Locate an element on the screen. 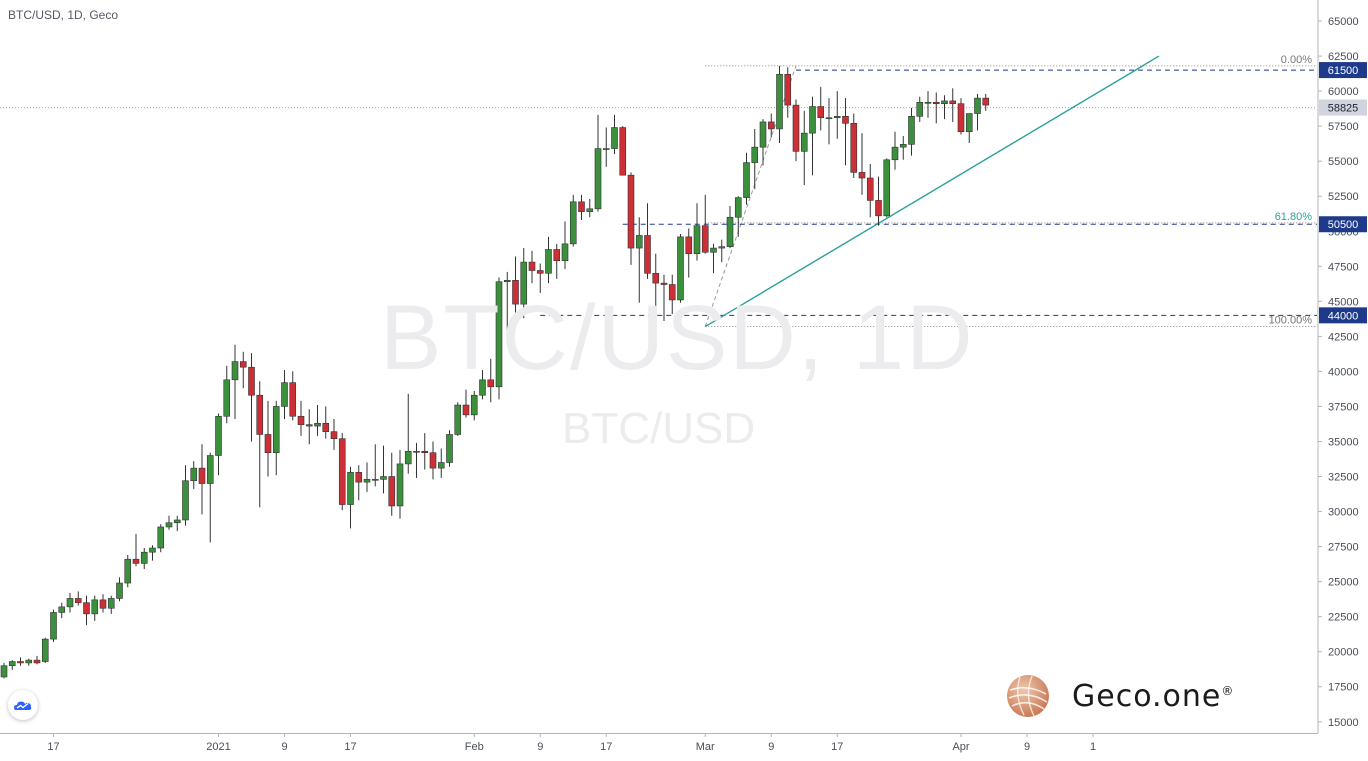  fib-level-label: 0.00% is located at coordinates (1296, 60).